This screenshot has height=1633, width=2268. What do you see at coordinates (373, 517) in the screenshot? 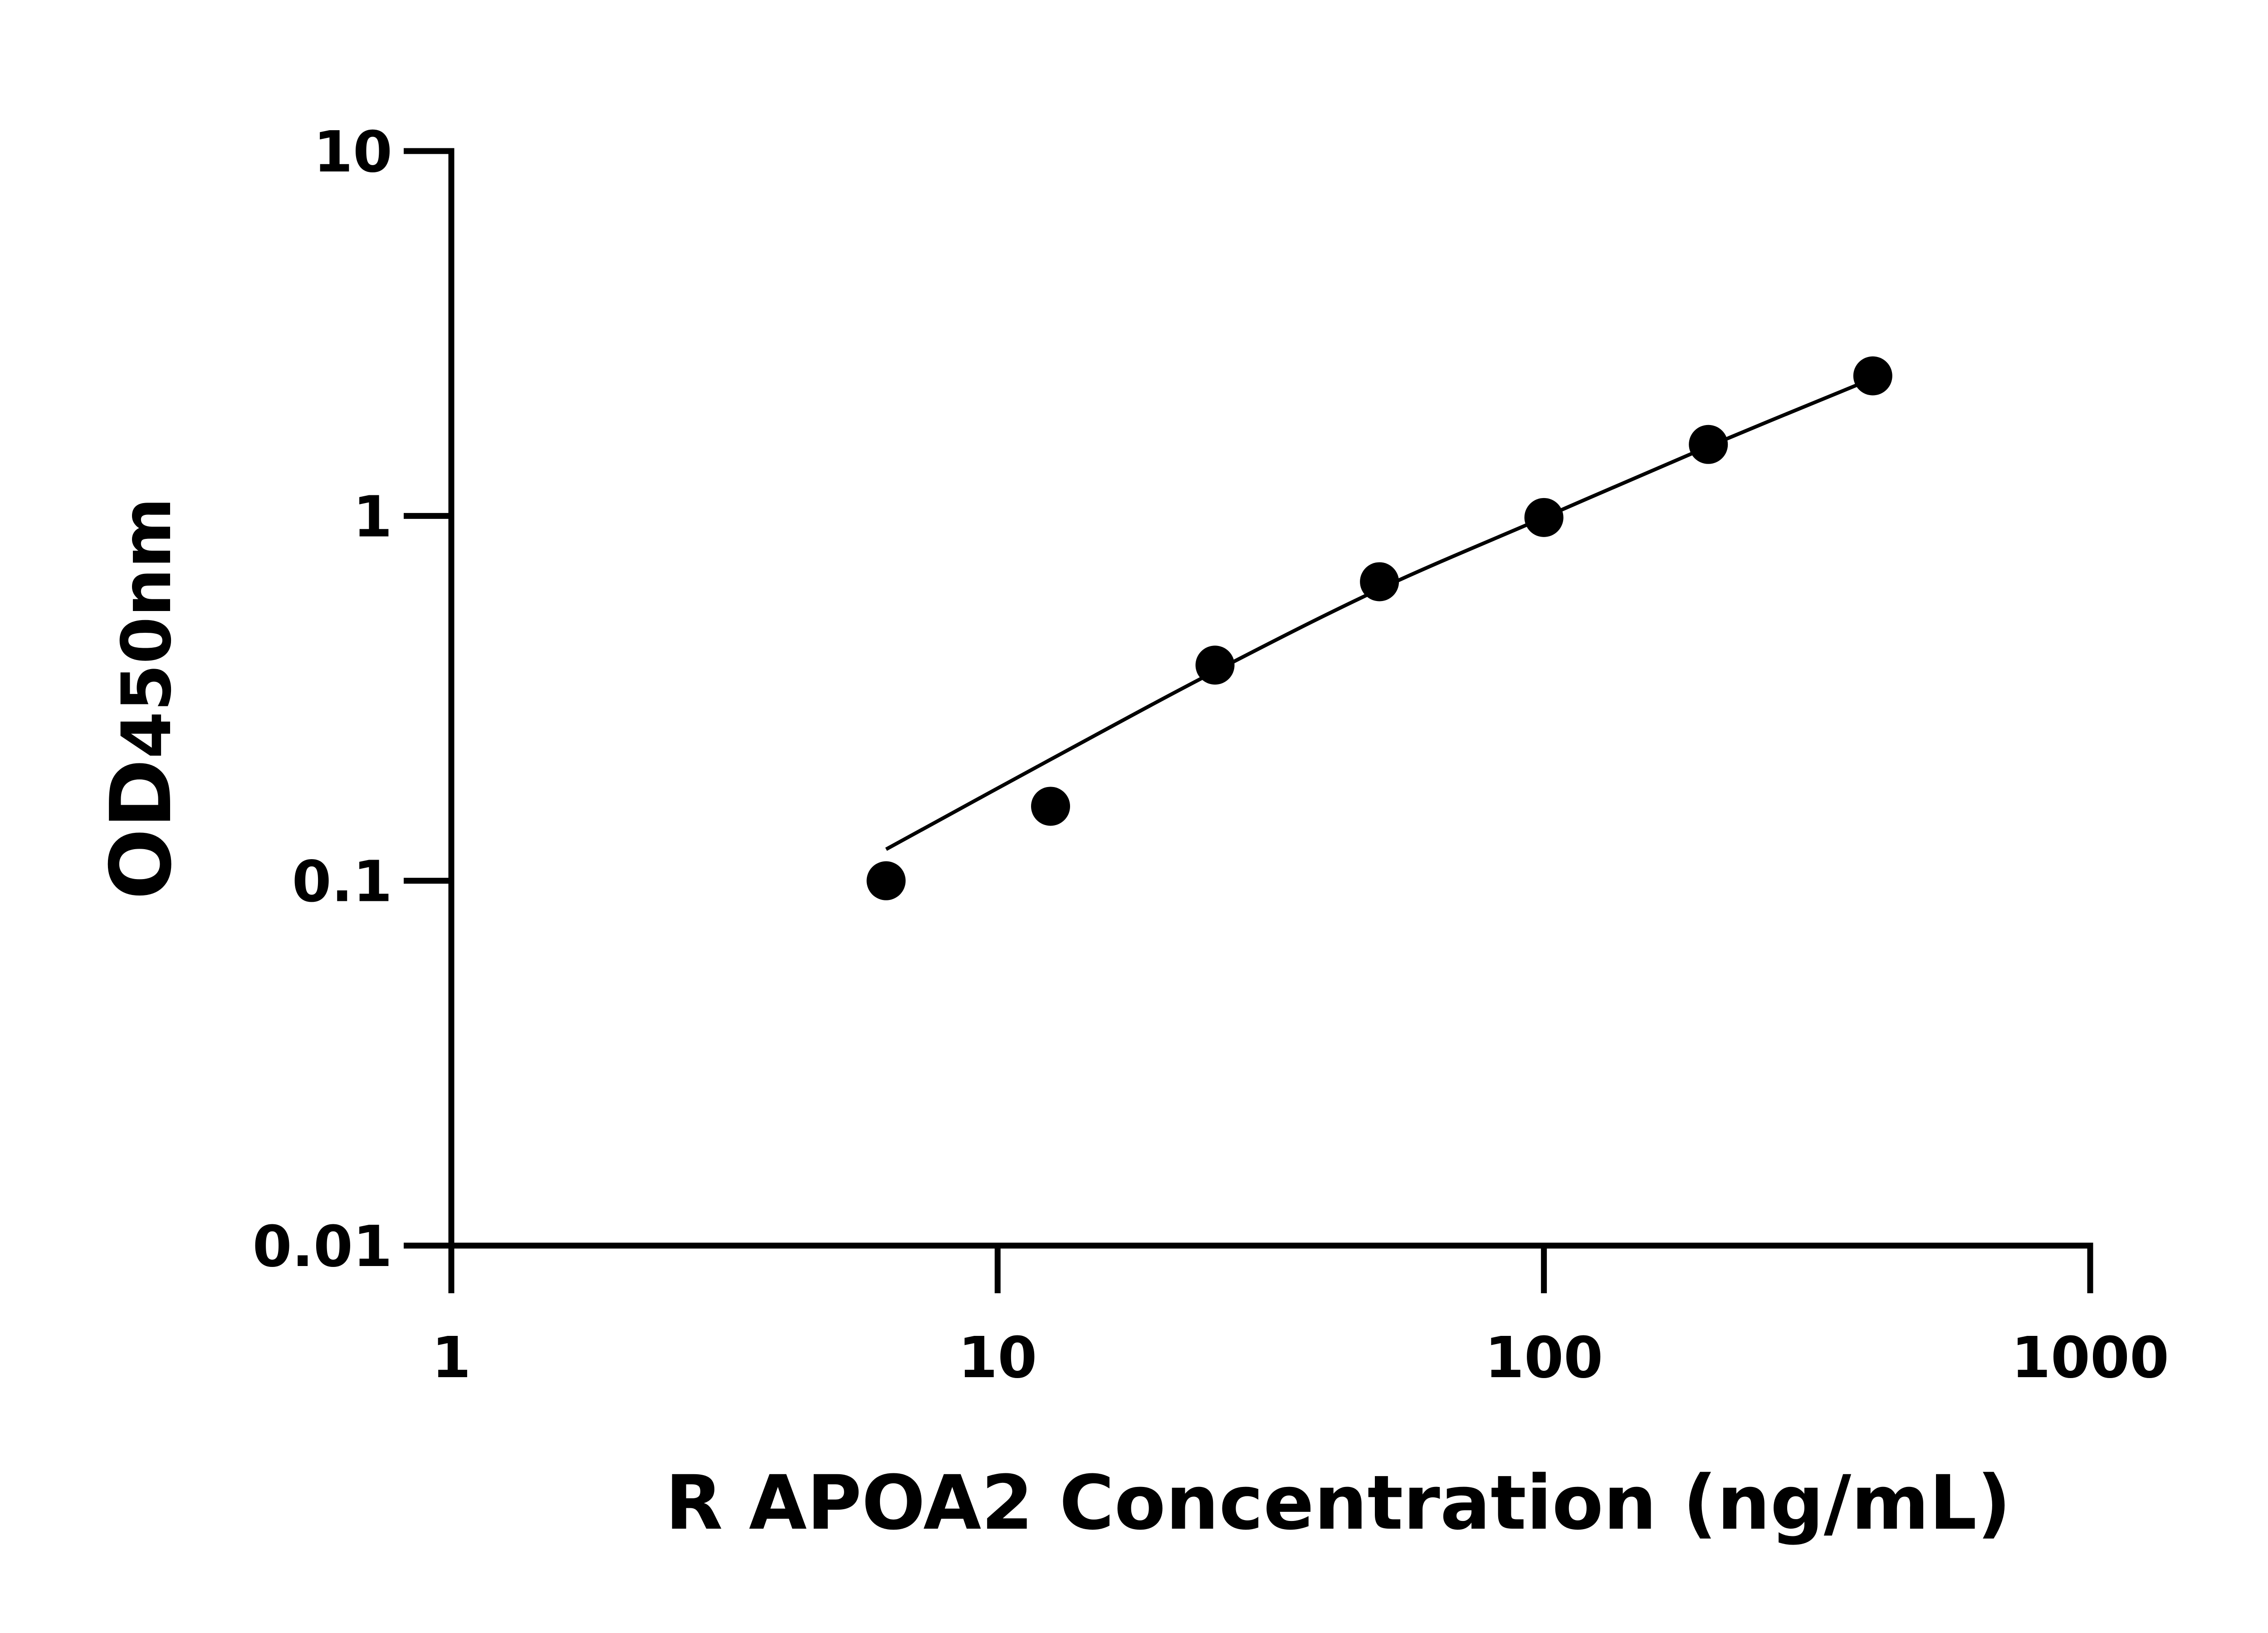
I see `y-tick-label: 1` at bounding box center [373, 517].